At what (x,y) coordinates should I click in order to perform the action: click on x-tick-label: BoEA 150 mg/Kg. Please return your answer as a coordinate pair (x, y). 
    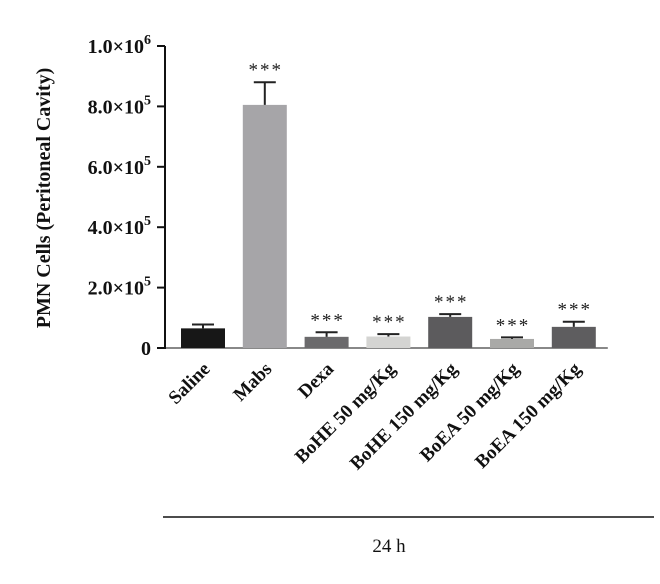
    Looking at the image, I should click on (528, 415).